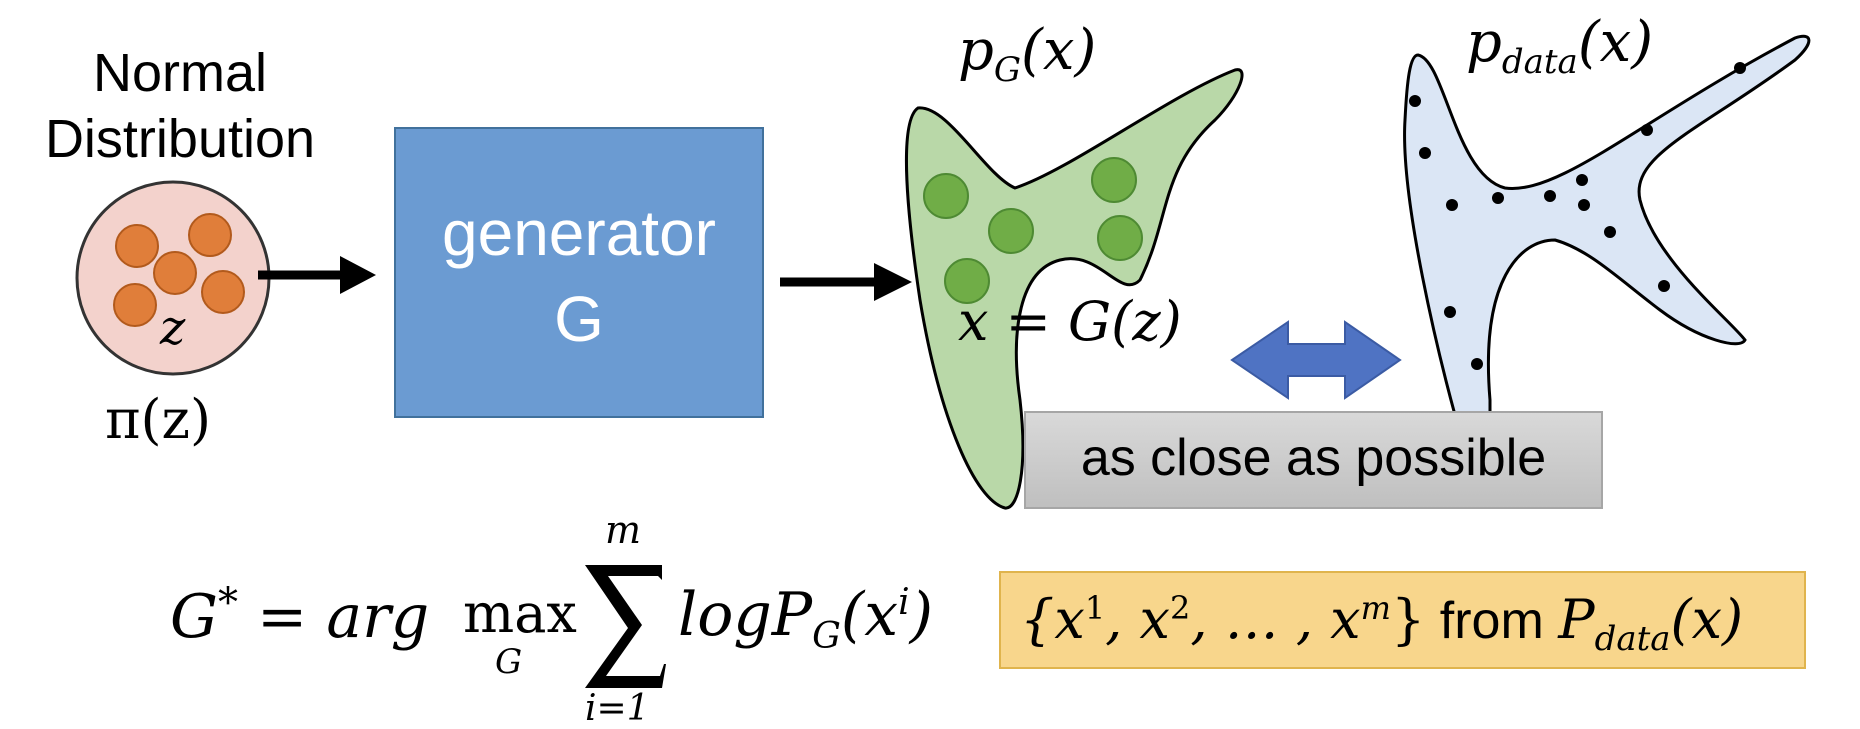  I want to click on pdata-label: pdata(x), so click(1559, 46).